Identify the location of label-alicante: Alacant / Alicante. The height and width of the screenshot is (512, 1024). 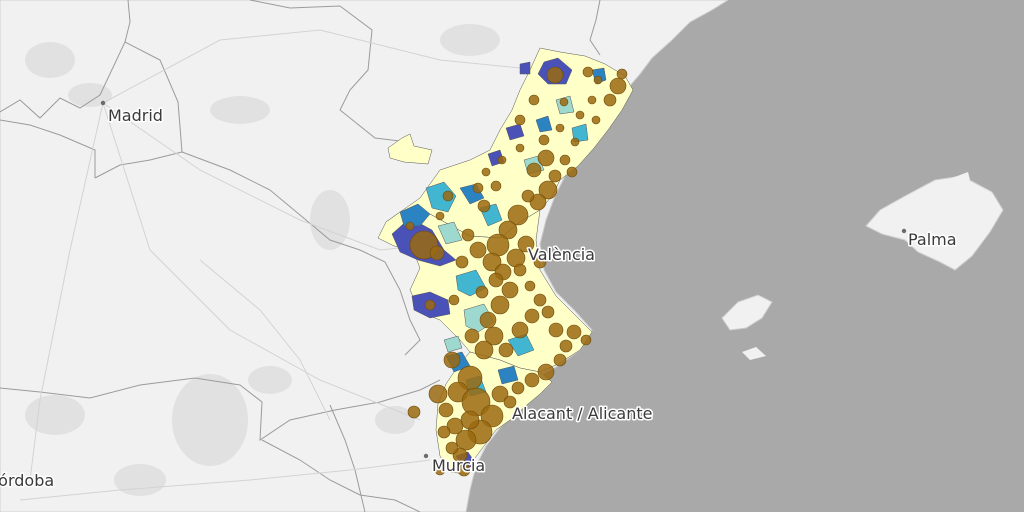
(582, 413).